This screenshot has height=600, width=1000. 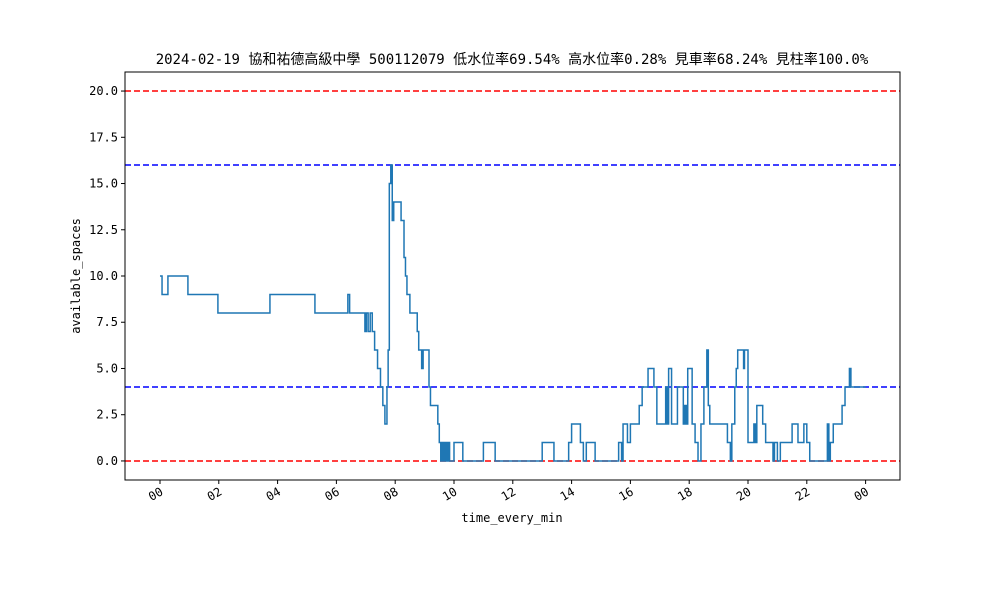 I want to click on y-axis-label: available_spaces, so click(x=76, y=276).